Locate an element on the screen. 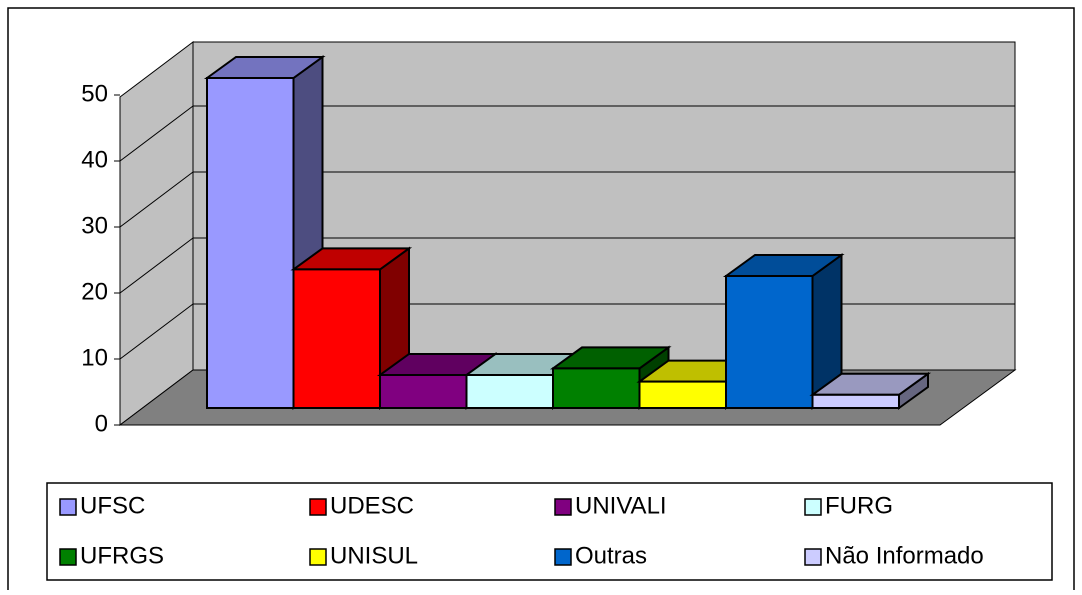 The height and width of the screenshot is (595, 1082). y-tick-label: 40 is located at coordinates (94, 159).